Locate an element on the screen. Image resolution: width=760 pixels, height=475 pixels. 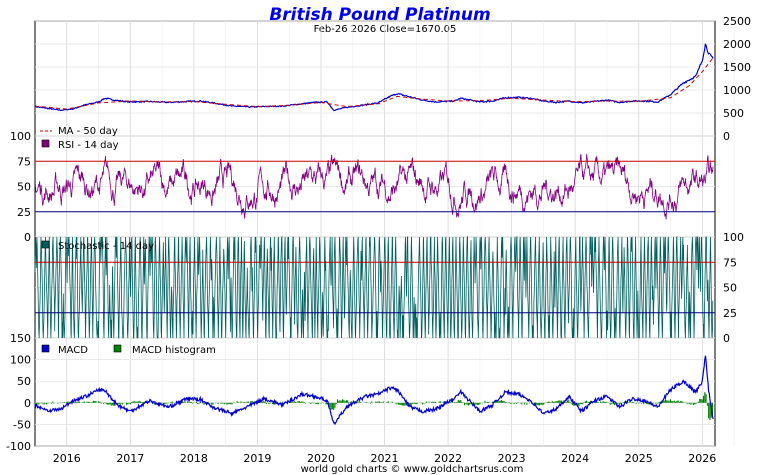
y-tick-macd--100: -100 is located at coordinates (18, 446).